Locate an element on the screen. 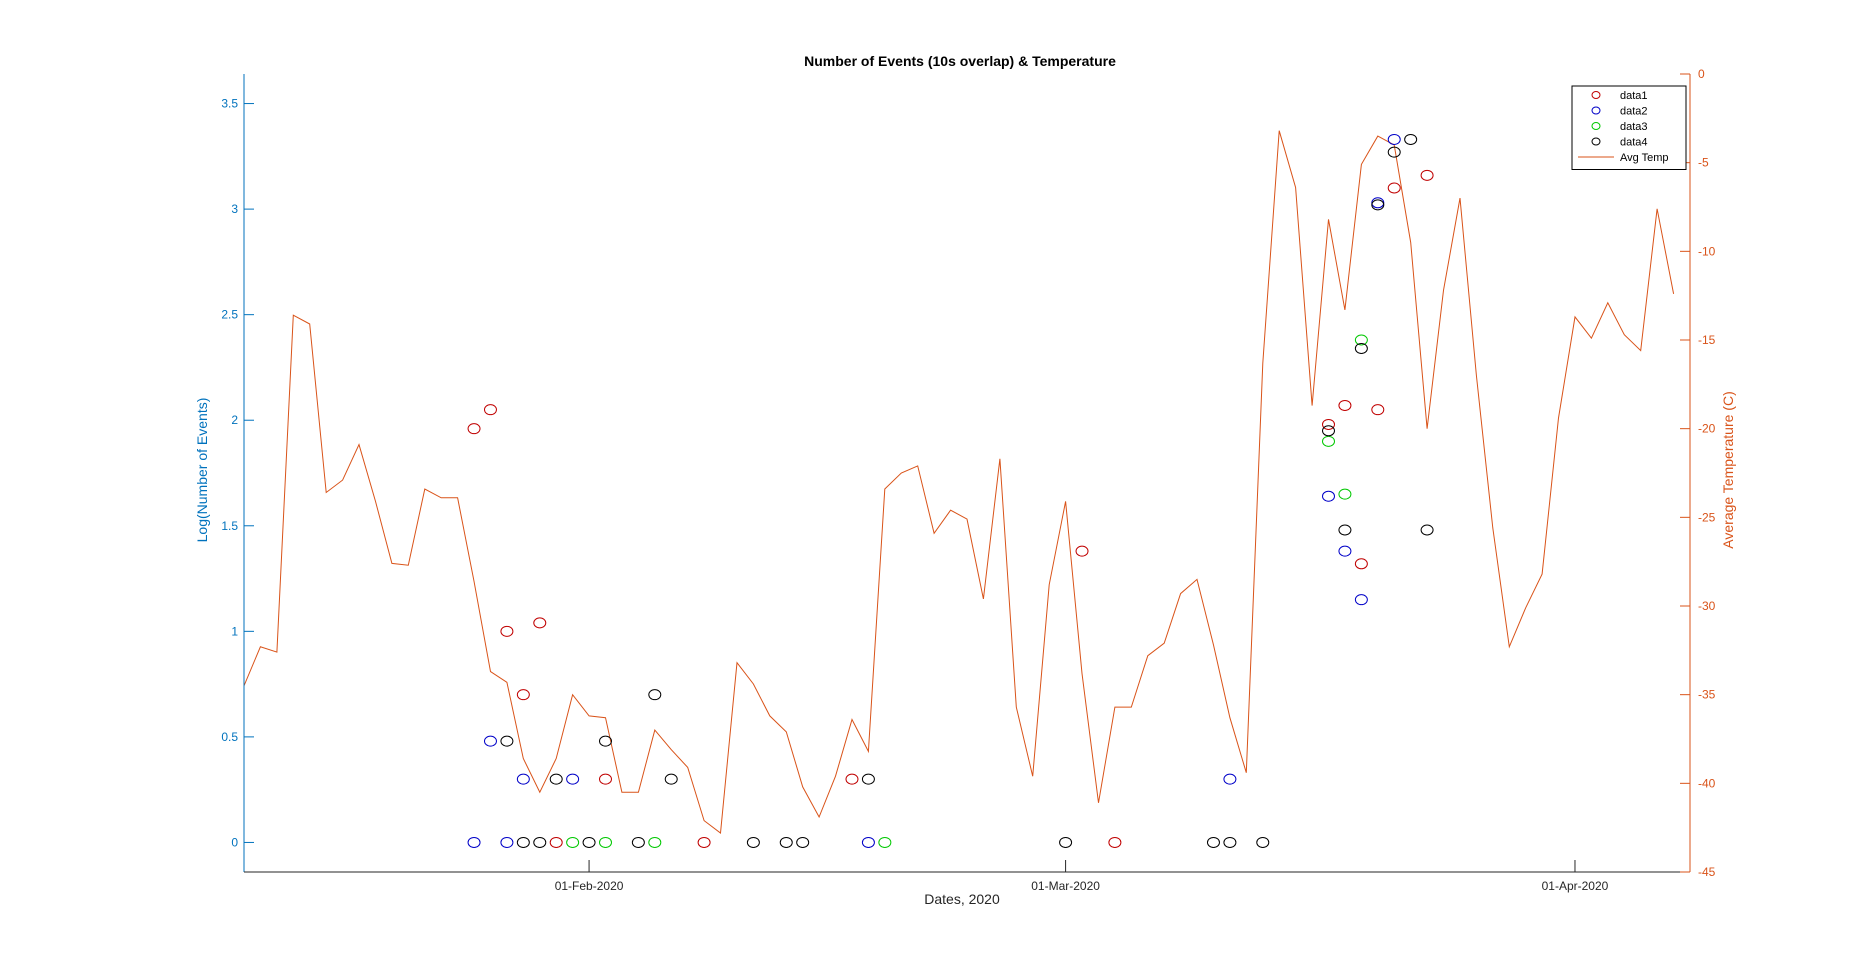  x-tick-label: 01-Apr-2020 is located at coordinates (1575, 886).